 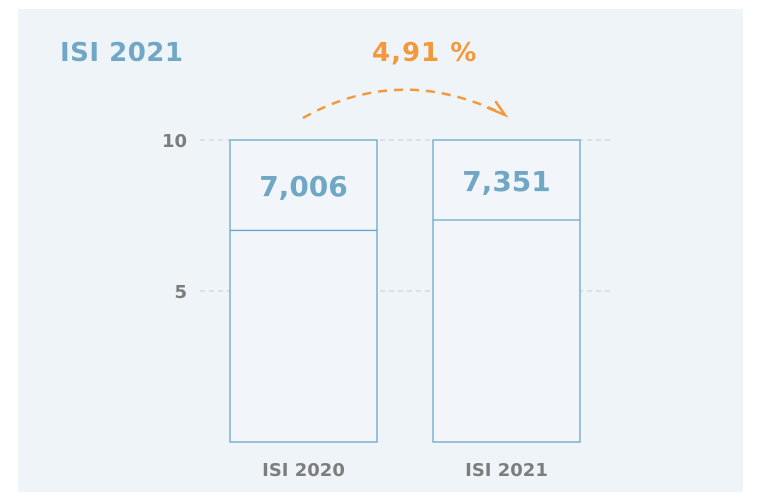 I want to click on x-tick-1: ISI 2020, so click(x=303, y=470).